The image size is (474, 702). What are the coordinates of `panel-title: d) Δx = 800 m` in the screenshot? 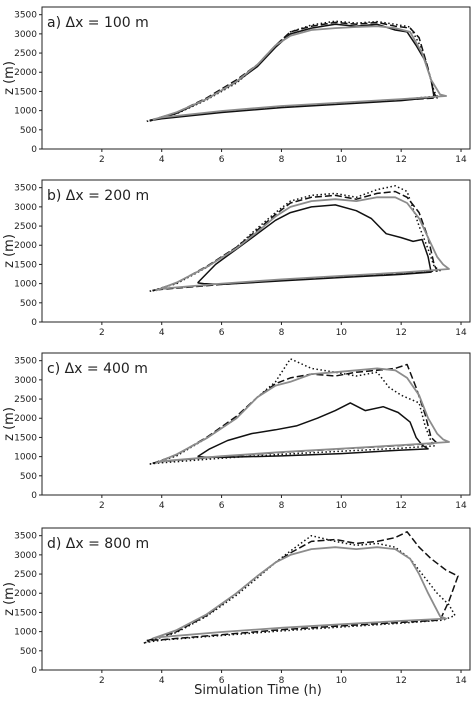 It's located at (98, 544).